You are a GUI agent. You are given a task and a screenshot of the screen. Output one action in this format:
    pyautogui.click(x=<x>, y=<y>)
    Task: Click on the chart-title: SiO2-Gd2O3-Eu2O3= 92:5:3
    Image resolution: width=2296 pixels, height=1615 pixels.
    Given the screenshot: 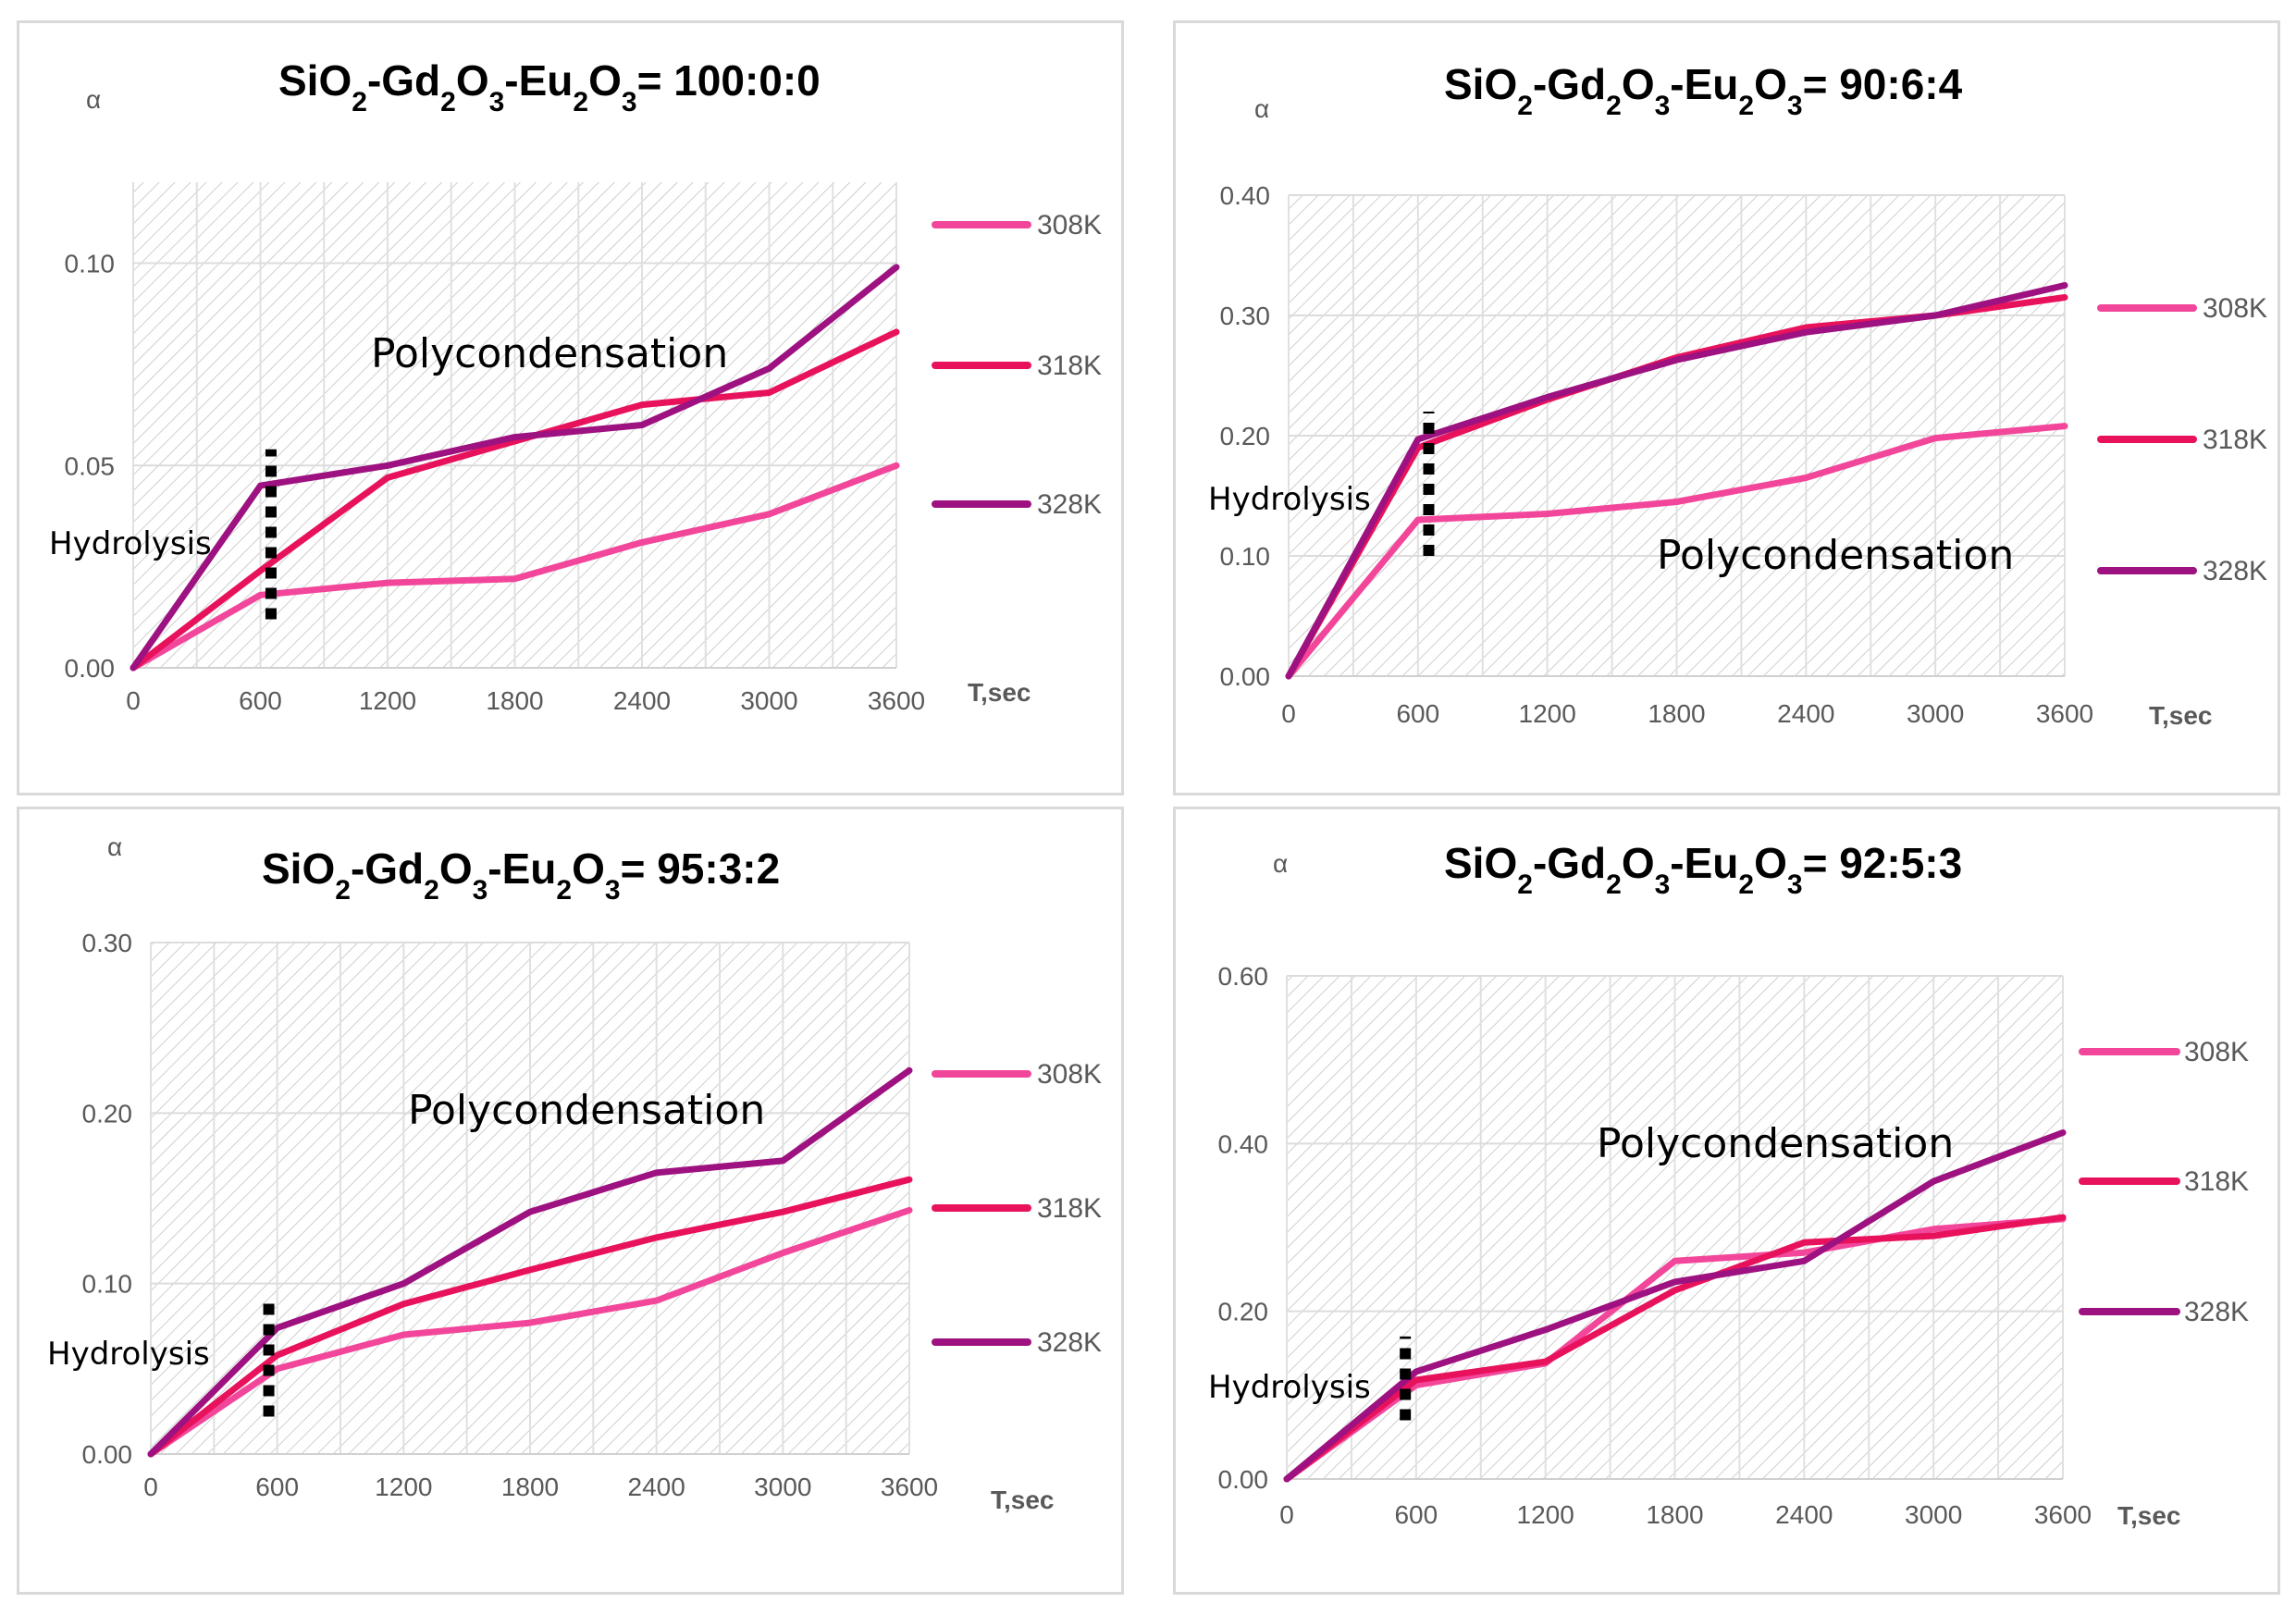 What is the action you would take?
    pyautogui.click(x=1703, y=870)
    